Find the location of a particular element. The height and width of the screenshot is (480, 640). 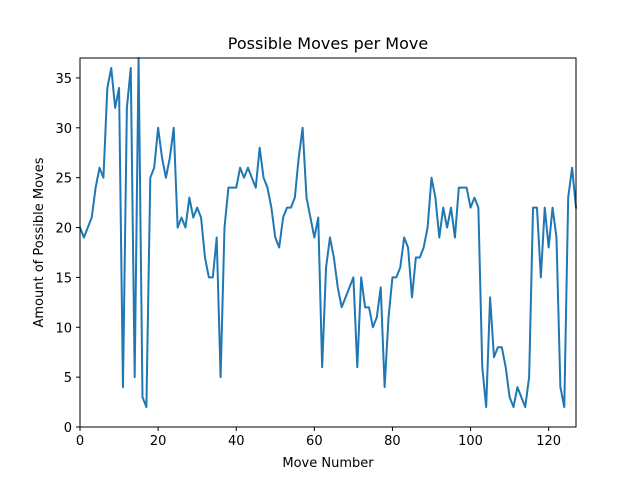

chart-title: Possible Moves per Move is located at coordinates (328, 43).